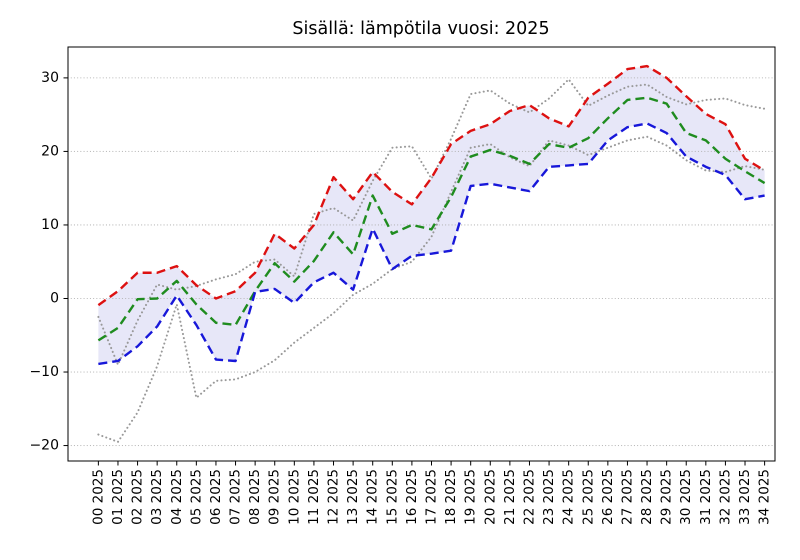  I want to click on x-tick-label: 27 2025, so click(627, 497).